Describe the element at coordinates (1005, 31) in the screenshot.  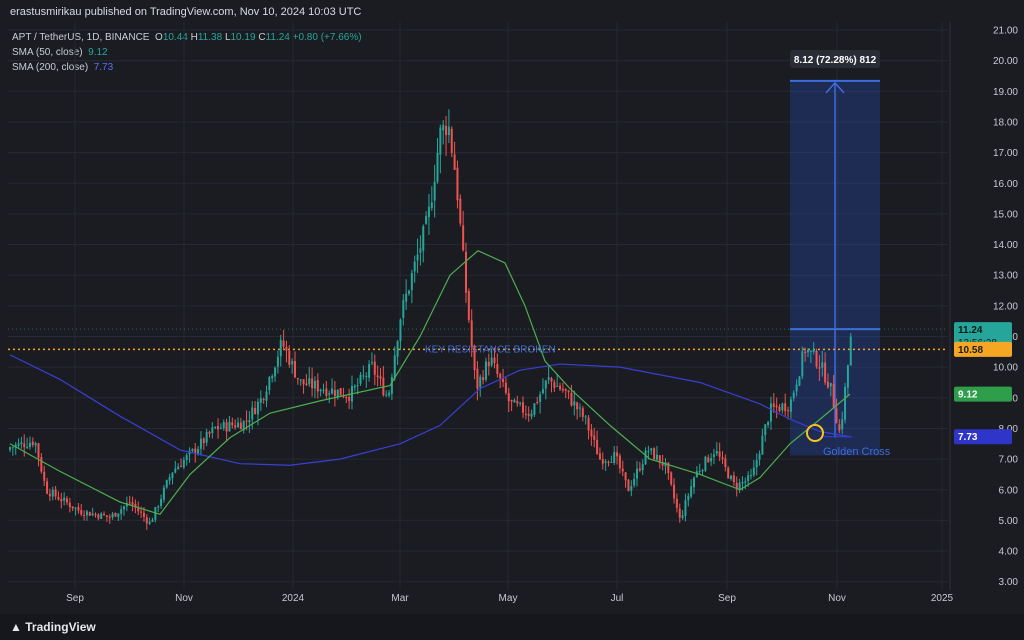
I see `y-tick-label: 21.00` at that location.